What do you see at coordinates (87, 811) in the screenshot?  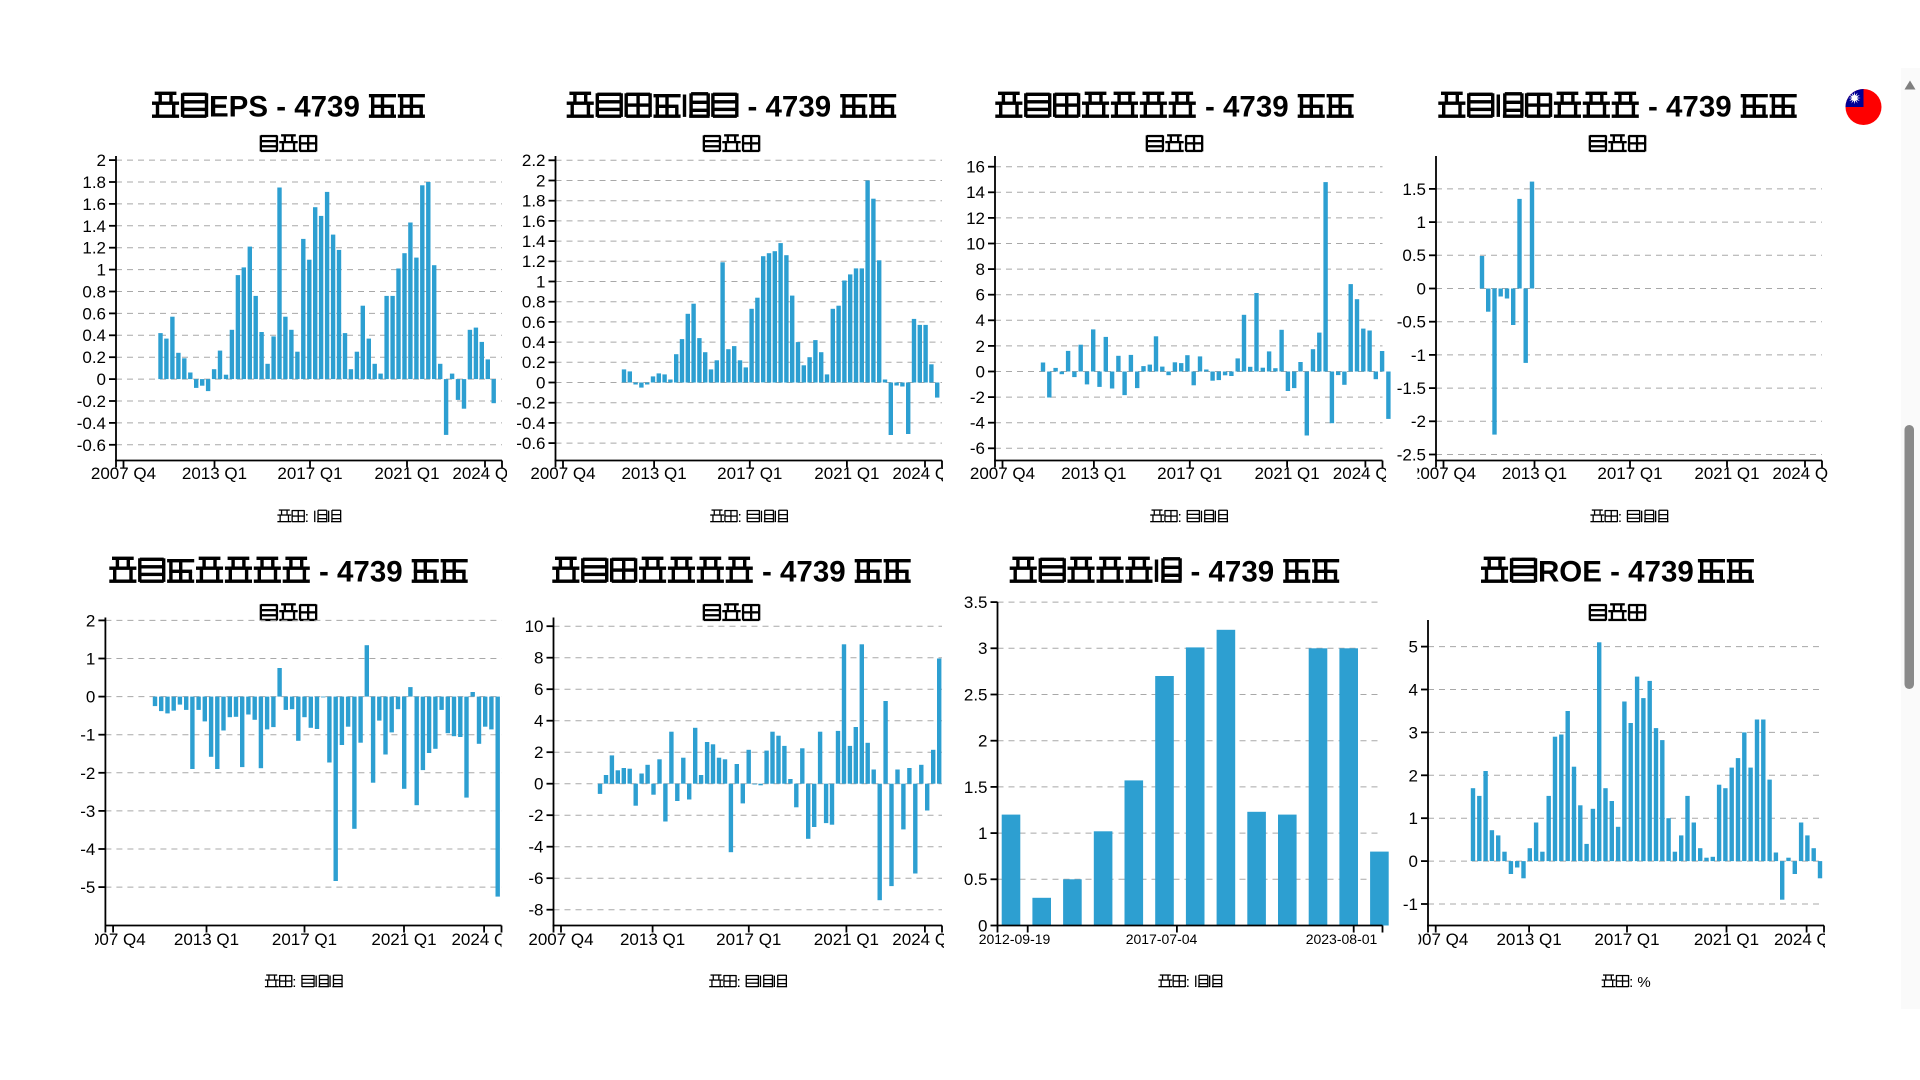 I see `svg-text: -3` at bounding box center [87, 811].